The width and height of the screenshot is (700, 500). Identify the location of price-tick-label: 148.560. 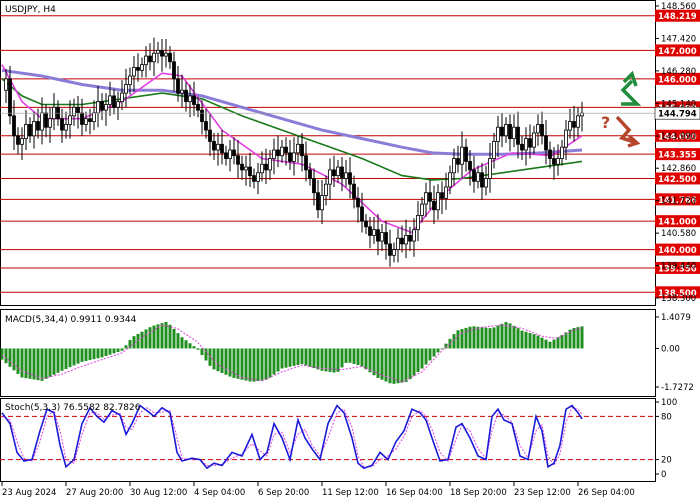
(678, 7).